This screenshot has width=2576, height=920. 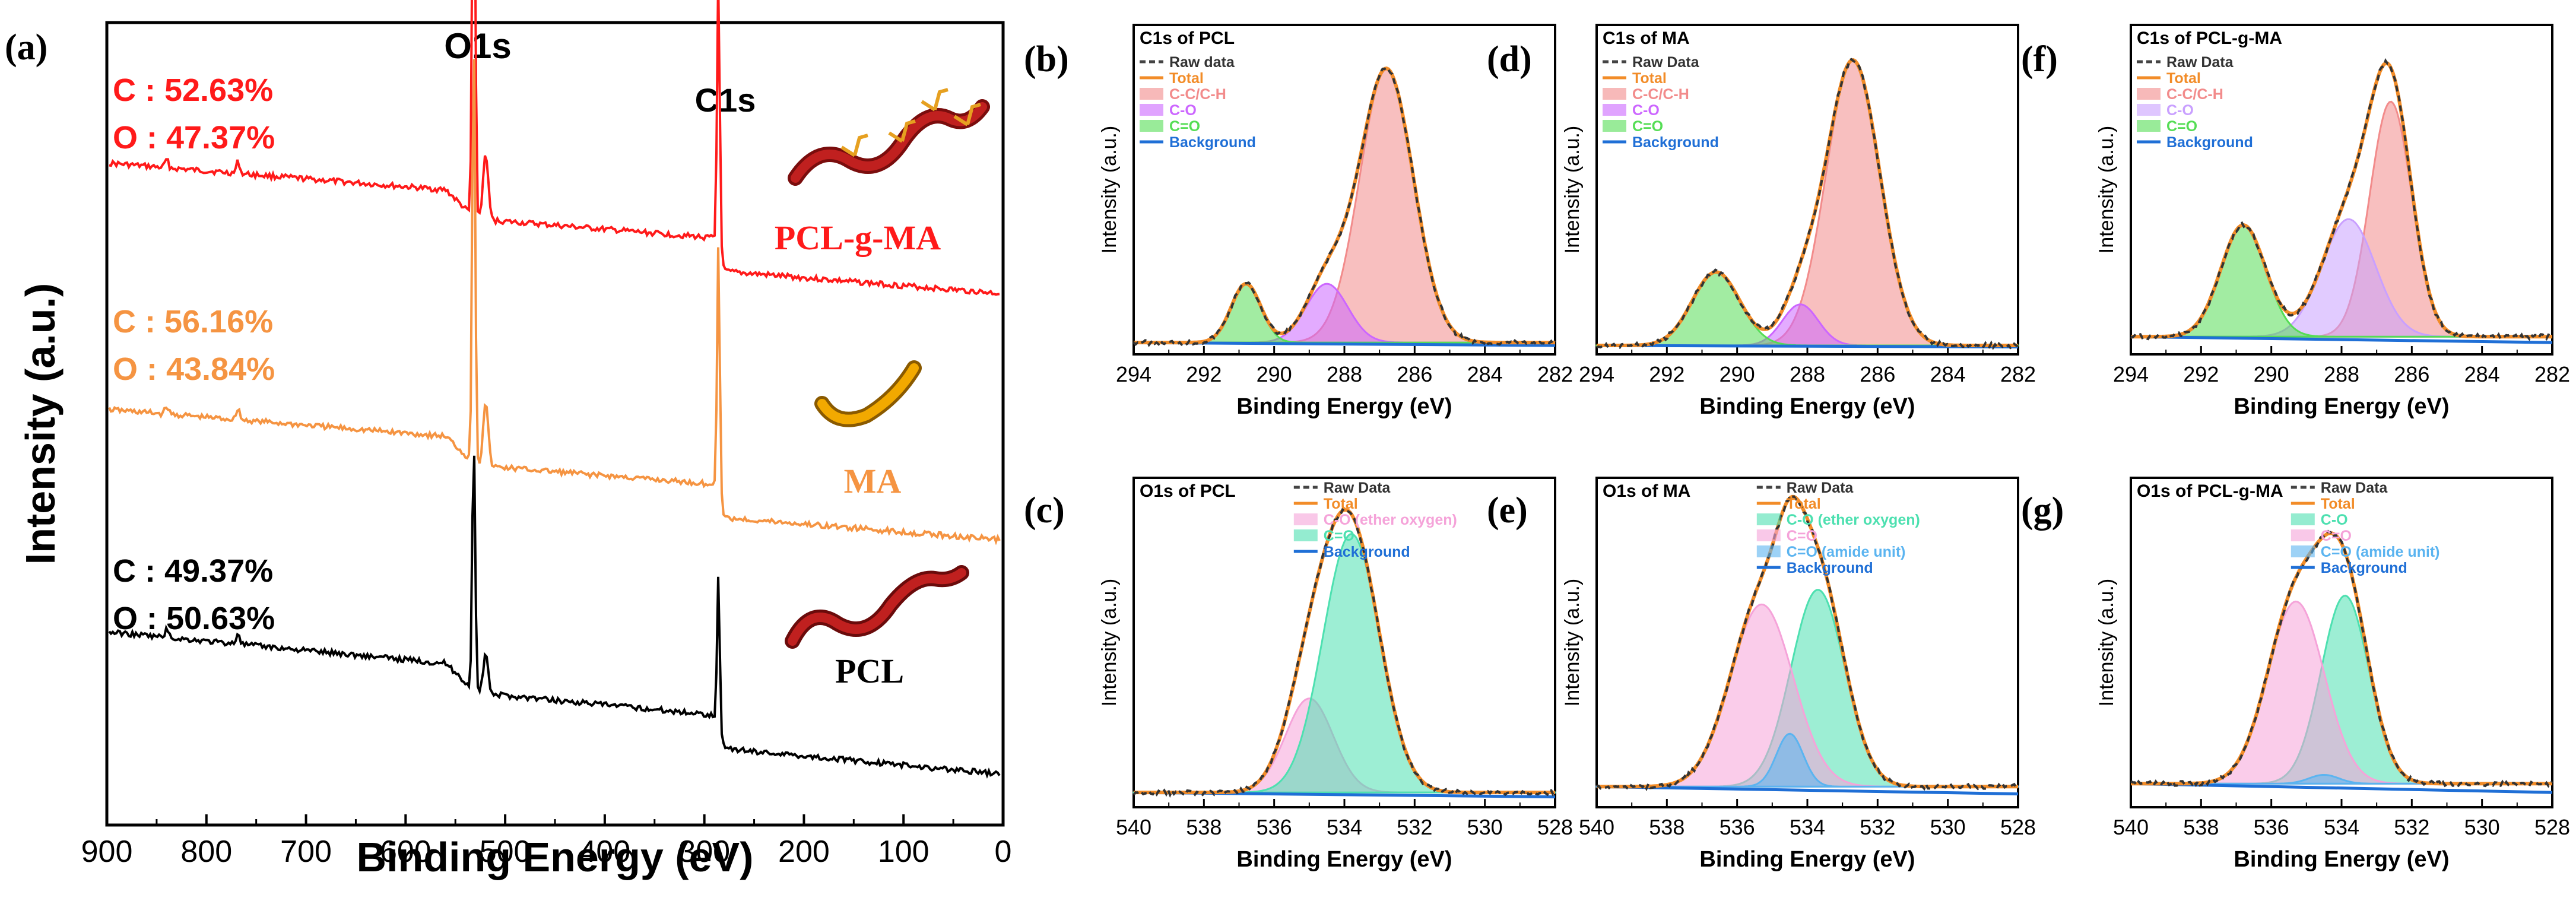 What do you see at coordinates (505, 852) in the screenshot?
I see `x-tick-label: 500` at bounding box center [505, 852].